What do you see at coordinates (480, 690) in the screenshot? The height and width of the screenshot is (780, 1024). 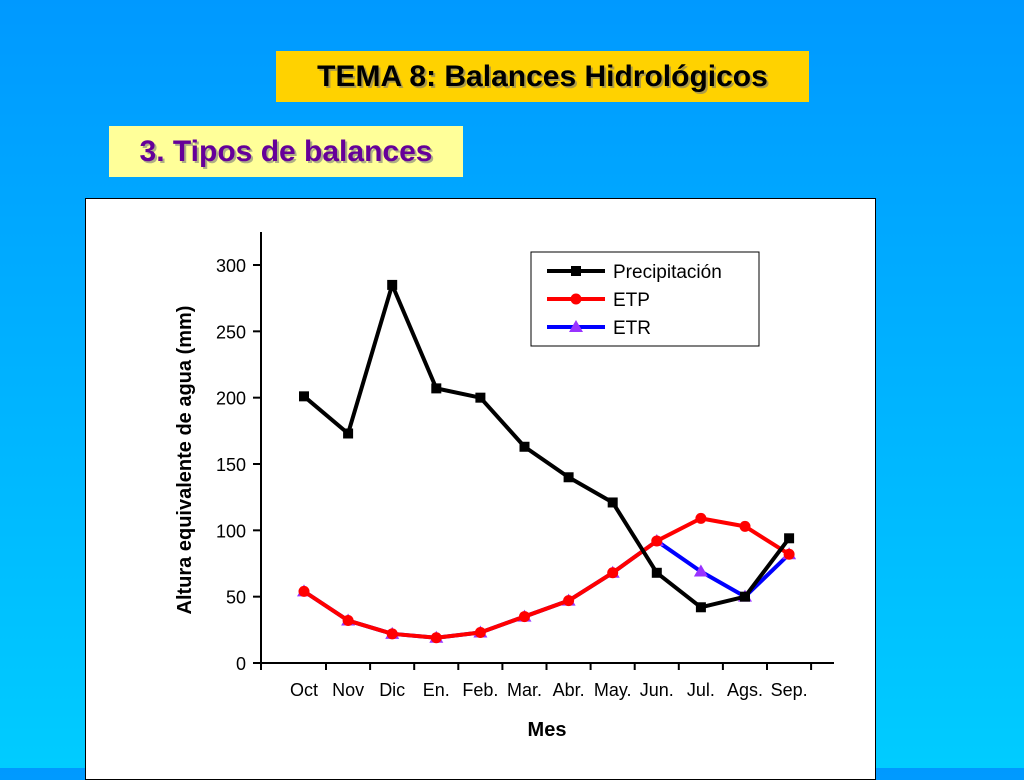 I see `x-tick-label: Feb.` at bounding box center [480, 690].